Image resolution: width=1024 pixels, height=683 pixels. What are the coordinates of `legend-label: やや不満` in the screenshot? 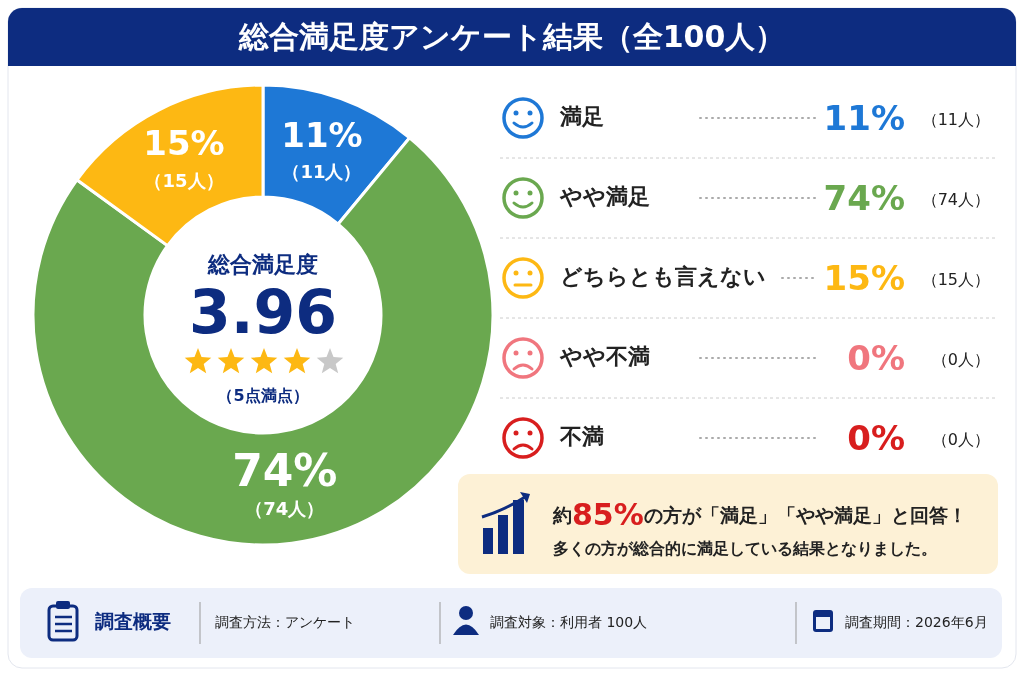 It's located at (604, 356).